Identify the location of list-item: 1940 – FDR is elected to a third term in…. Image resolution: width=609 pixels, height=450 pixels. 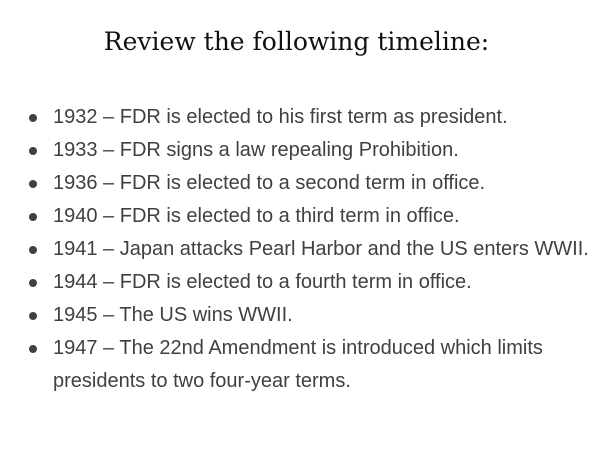
(313, 216).